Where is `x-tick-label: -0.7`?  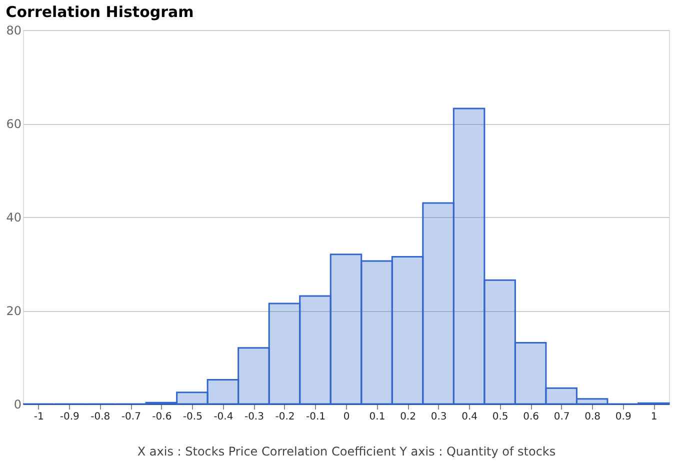 x-tick-label: -0.7 is located at coordinates (131, 417).